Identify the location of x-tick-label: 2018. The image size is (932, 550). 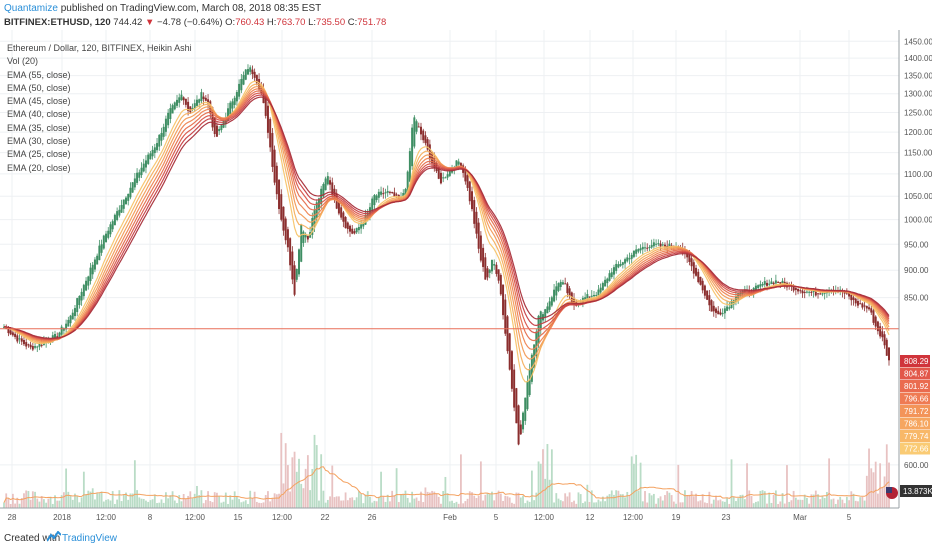
(62, 517).